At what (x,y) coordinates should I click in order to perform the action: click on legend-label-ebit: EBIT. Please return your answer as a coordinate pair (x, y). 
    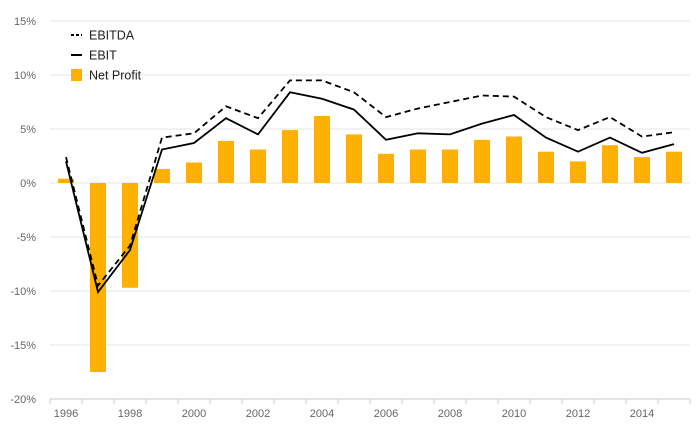
    Looking at the image, I should click on (103, 56).